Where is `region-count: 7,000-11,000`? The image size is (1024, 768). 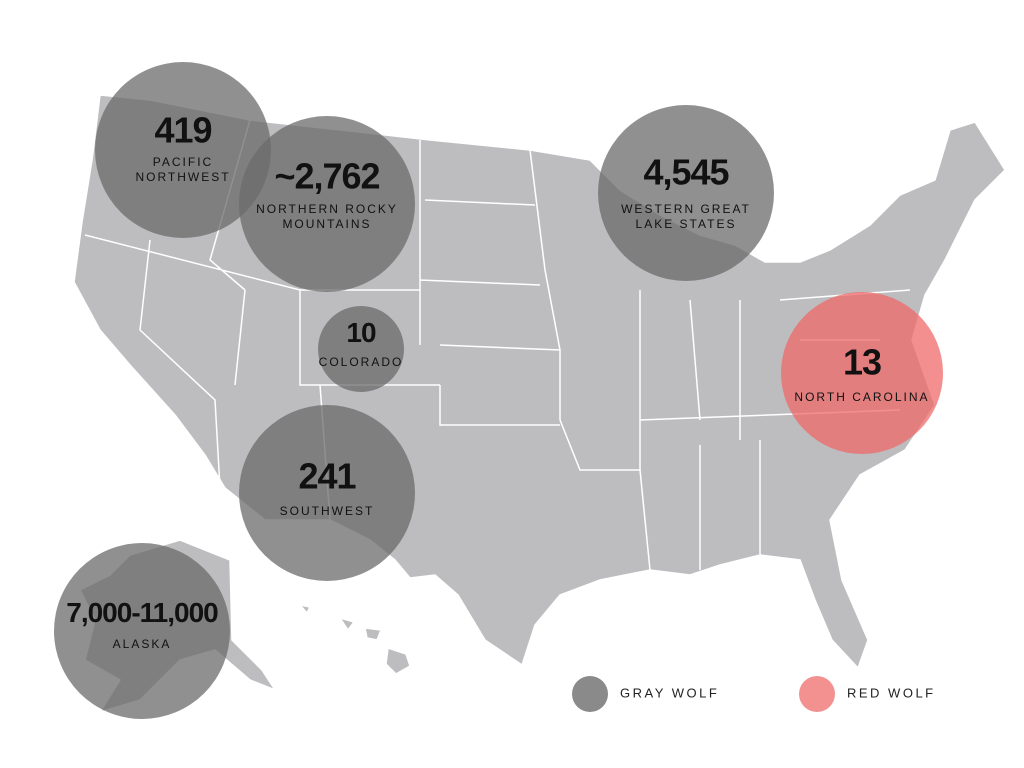 region-count: 7,000-11,000 is located at coordinates (142, 612).